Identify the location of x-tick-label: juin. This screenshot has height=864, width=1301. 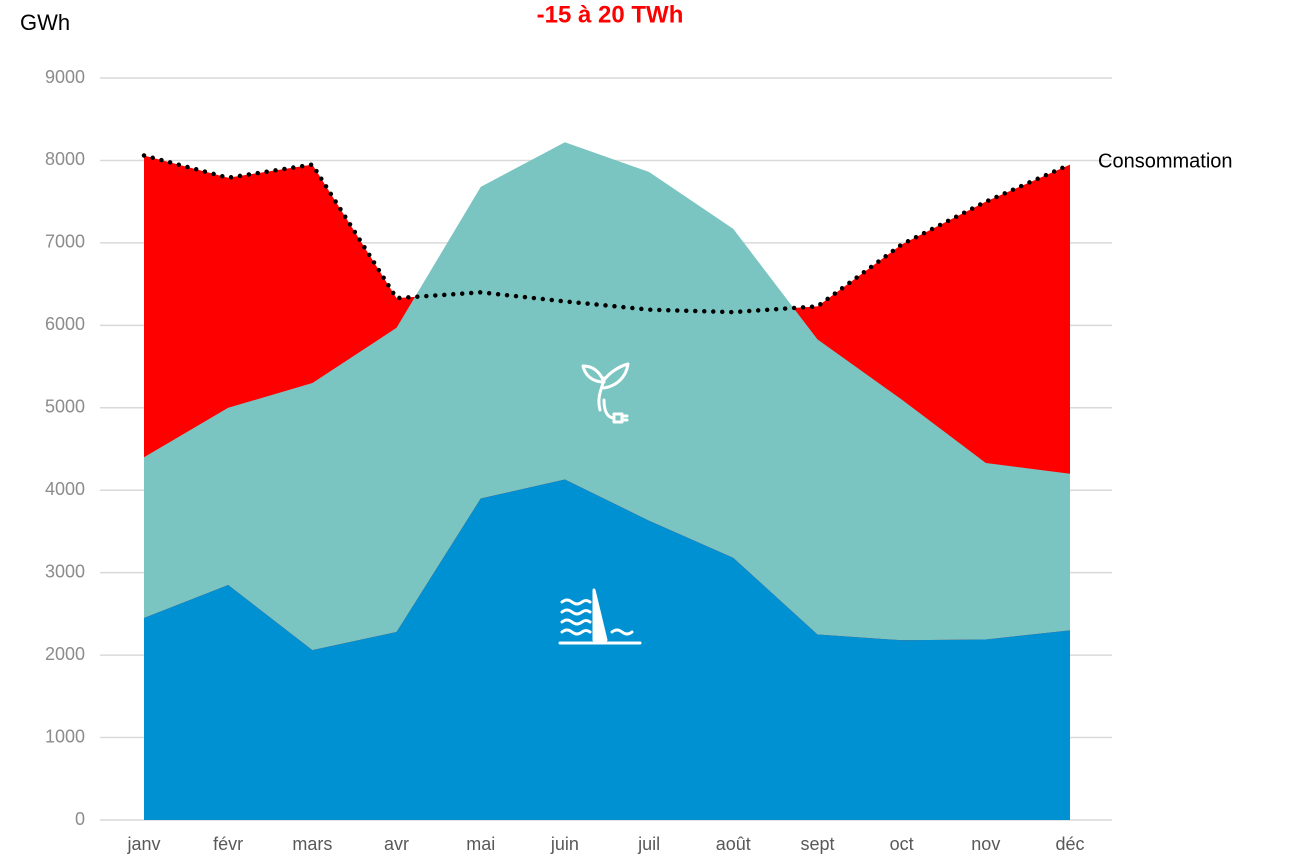
(564, 844).